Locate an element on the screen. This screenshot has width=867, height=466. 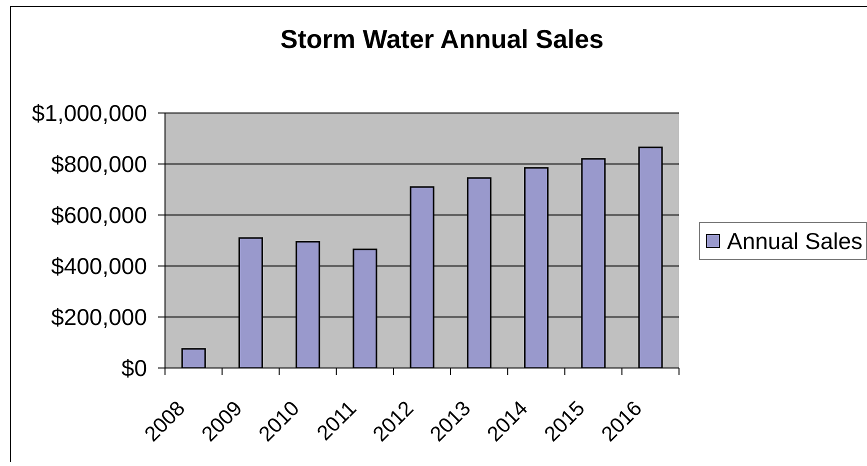
y-tick-label: $400,000 is located at coordinates (99, 266).